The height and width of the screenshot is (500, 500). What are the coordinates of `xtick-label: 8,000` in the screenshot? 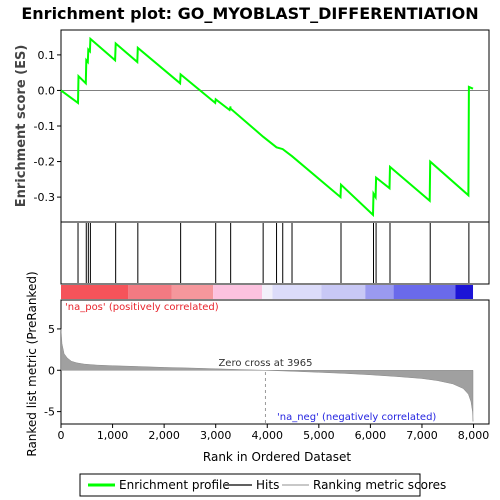 It's located at (474, 435).